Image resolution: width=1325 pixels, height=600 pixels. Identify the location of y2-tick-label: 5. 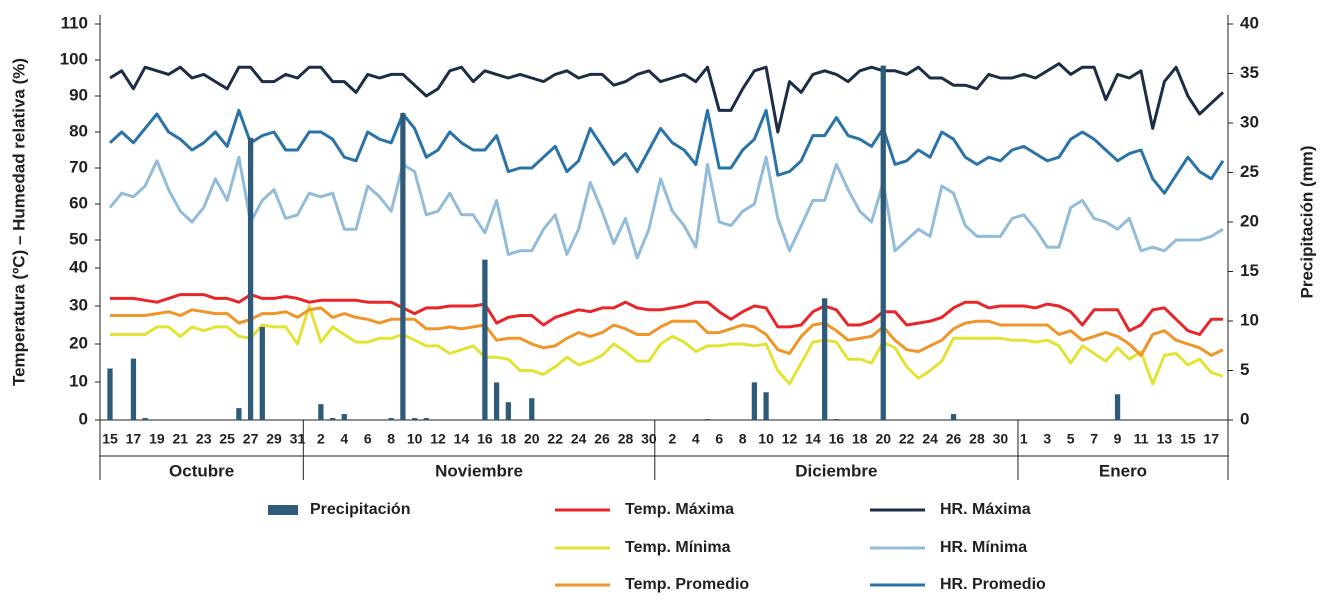
(1244, 369).